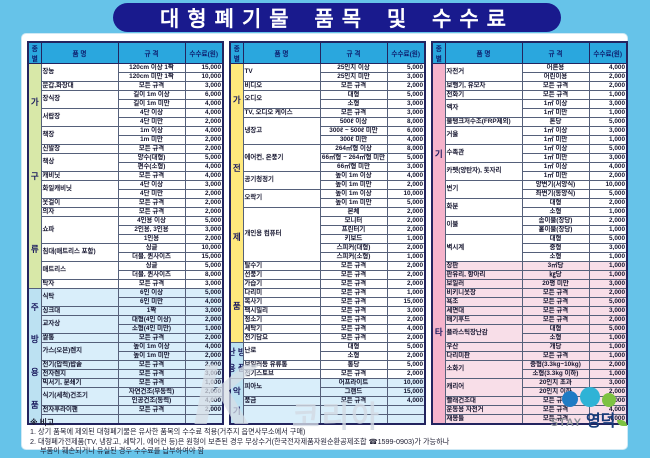  Describe the element at coordinates (79, 365) in the screenshot. I see `item-name-cell: 전기(압력)밥솥` at that location.